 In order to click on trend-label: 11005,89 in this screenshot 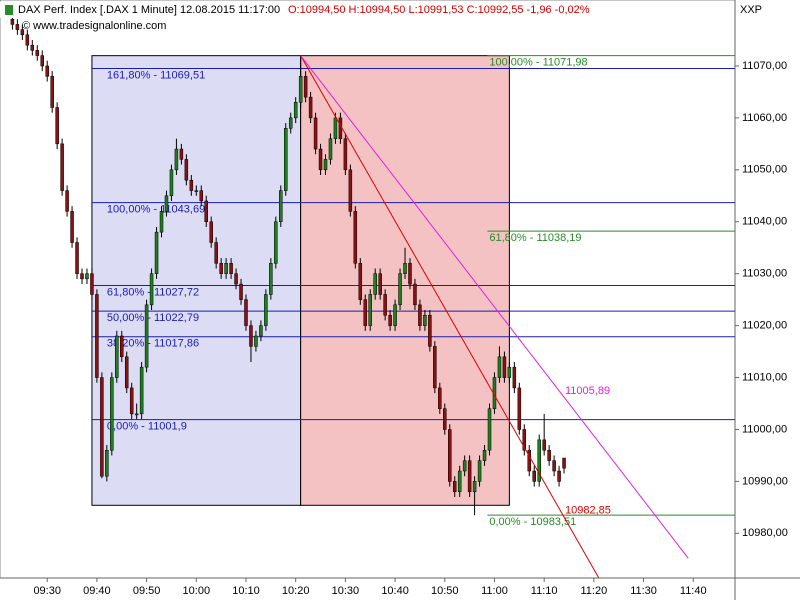, I will do `click(587, 391)`.